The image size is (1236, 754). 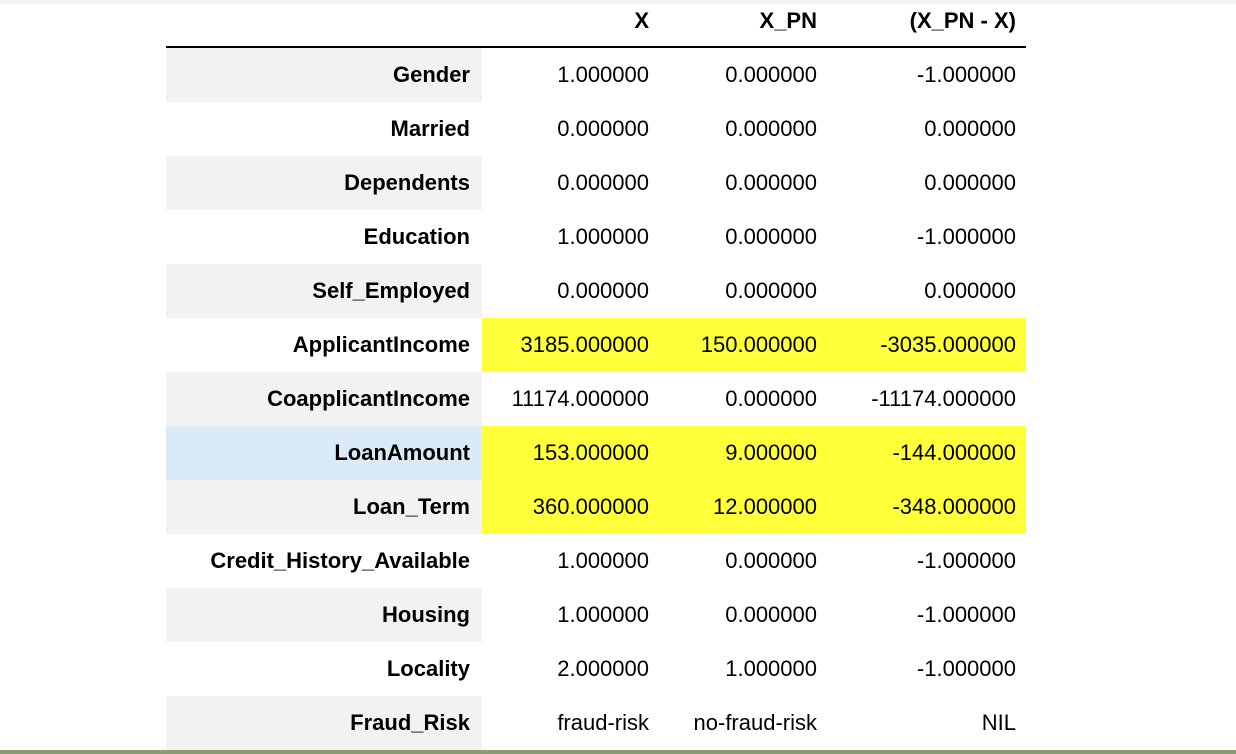 What do you see at coordinates (416, 236) in the screenshot?
I see `row-label: Education` at bounding box center [416, 236].